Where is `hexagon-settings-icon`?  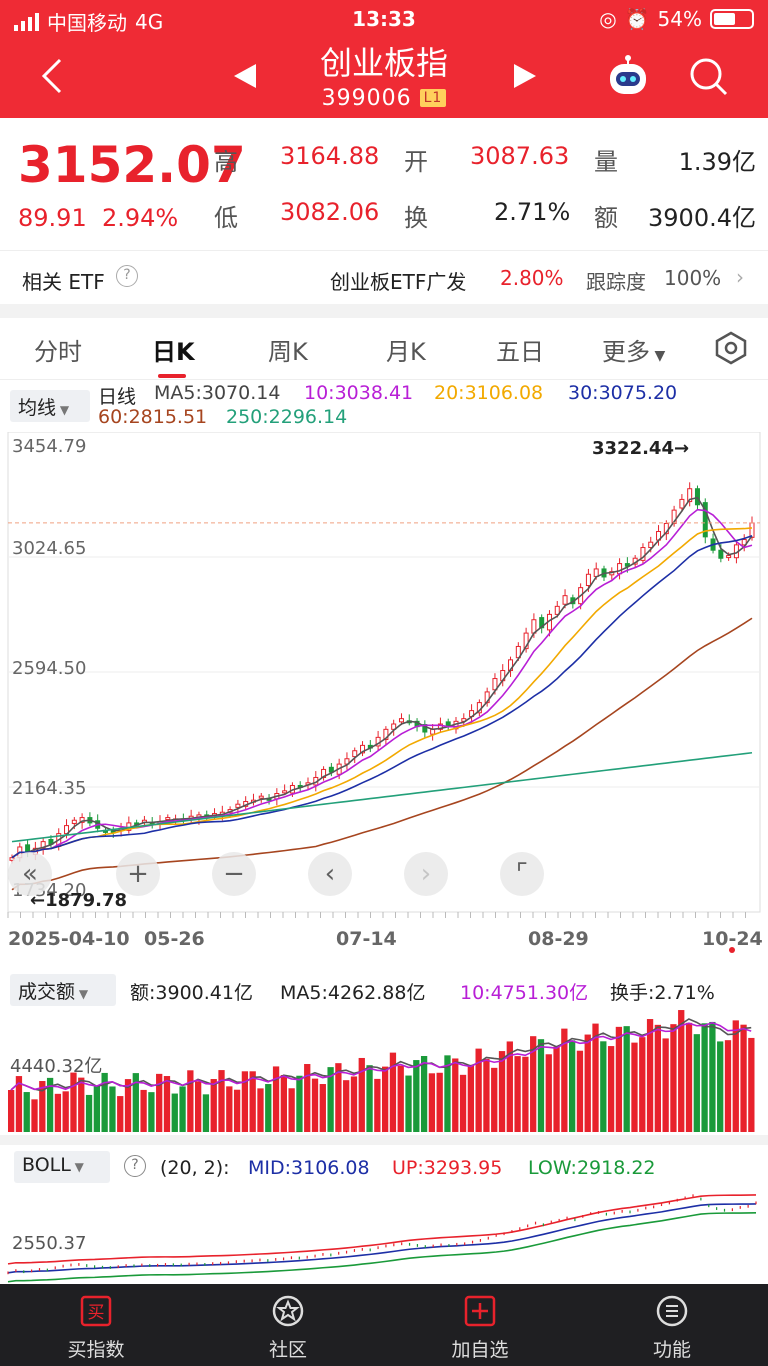
hexagon-settings-icon is located at coordinates (731, 348).